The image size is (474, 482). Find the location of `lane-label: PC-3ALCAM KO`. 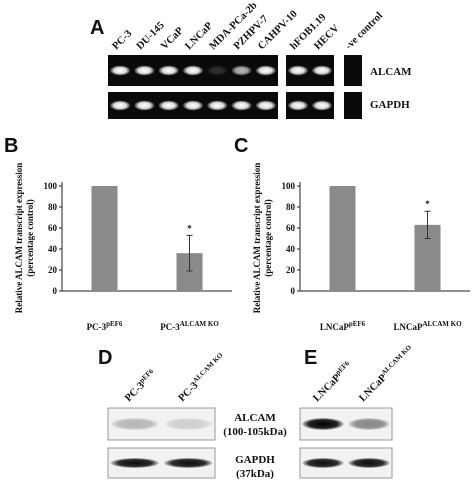

lane-label: PC-3ALCAM KO is located at coordinates (201, 377).